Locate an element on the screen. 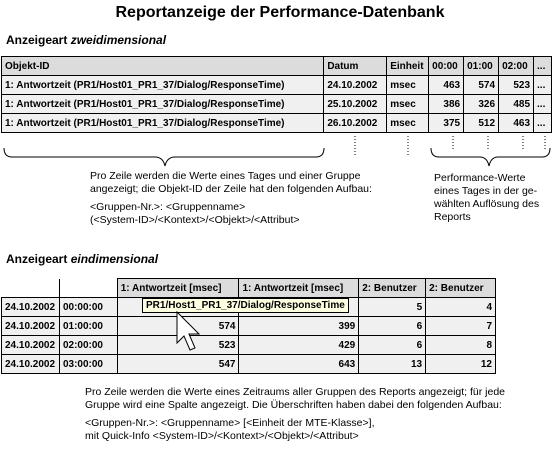 The image size is (560, 460). cell-value: 512 is located at coordinates (481, 123).